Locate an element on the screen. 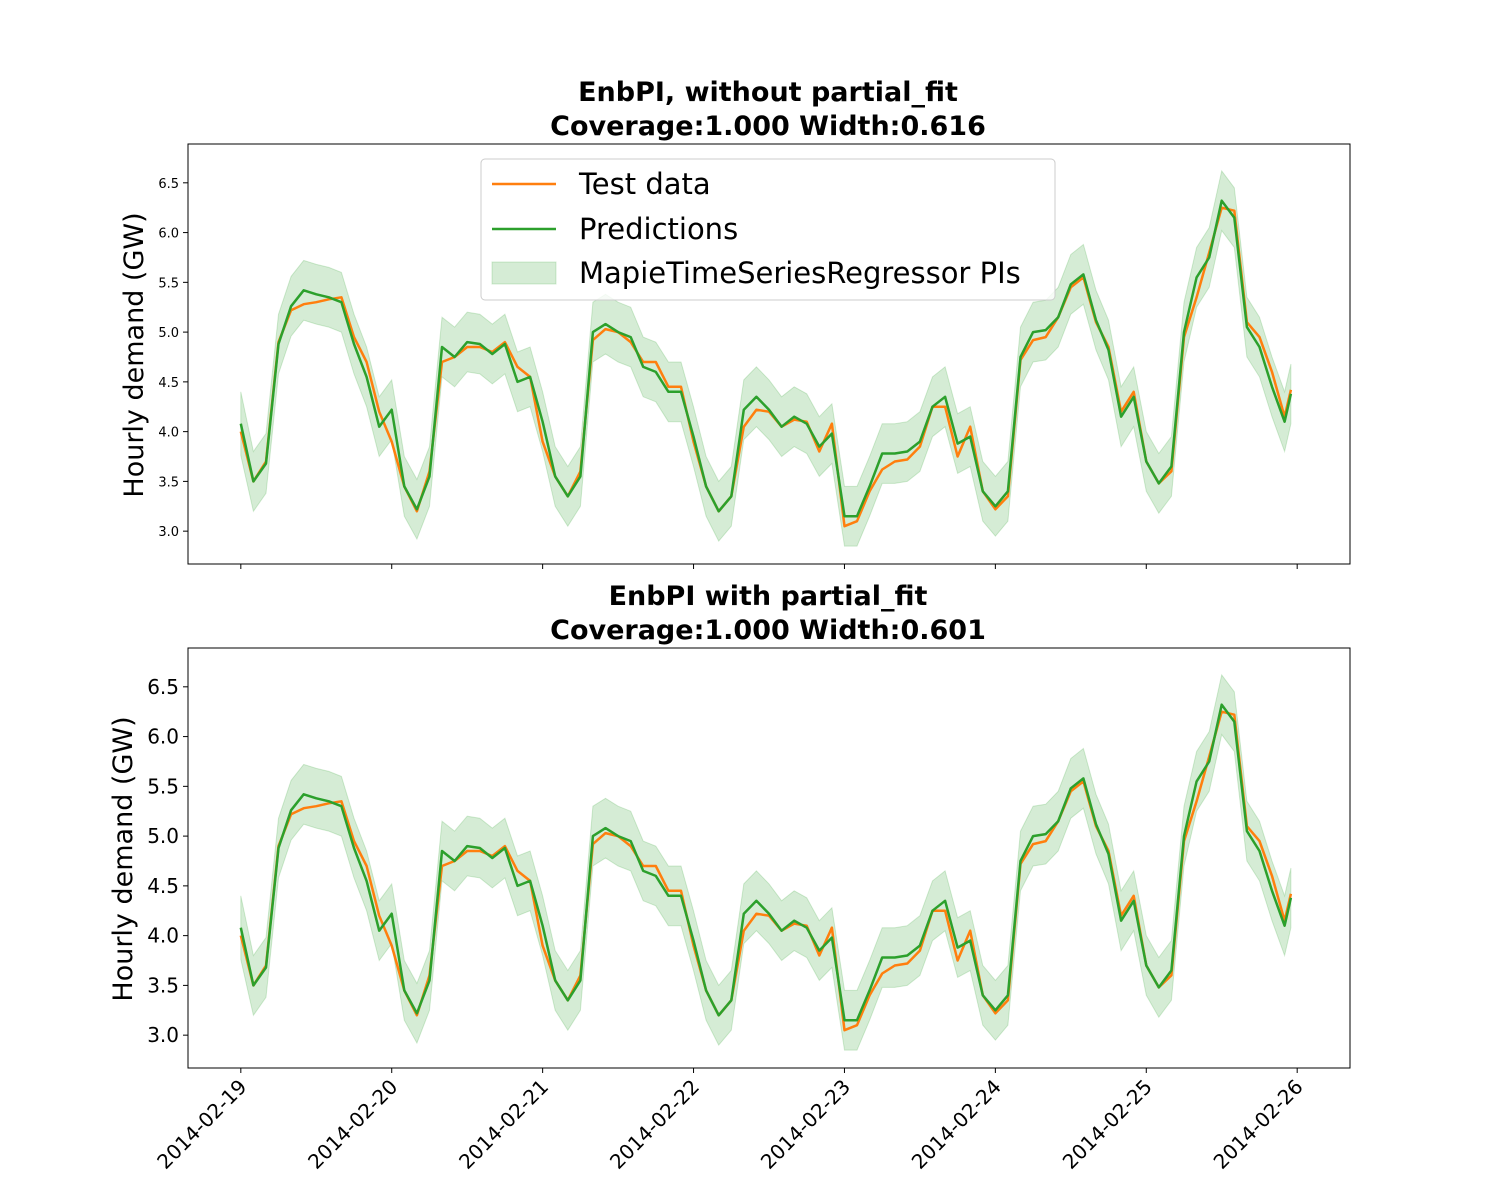 This screenshot has width=1500, height=1200. chart-title-line-1: EnbPI with partial_fit is located at coordinates (768, 596).